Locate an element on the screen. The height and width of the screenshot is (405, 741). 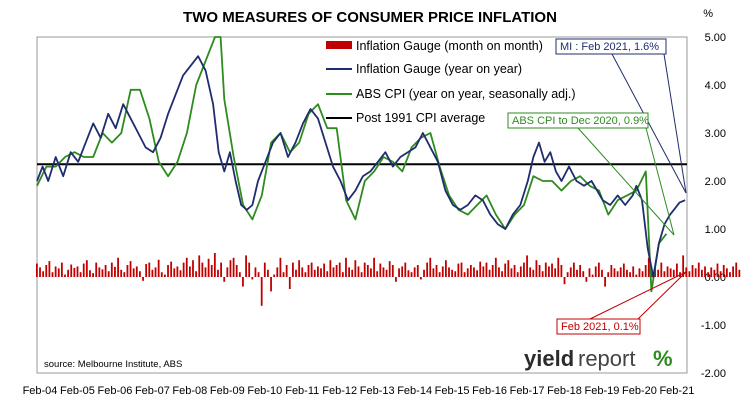
x-tick-label: Feb-12 is located at coordinates (339, 391).